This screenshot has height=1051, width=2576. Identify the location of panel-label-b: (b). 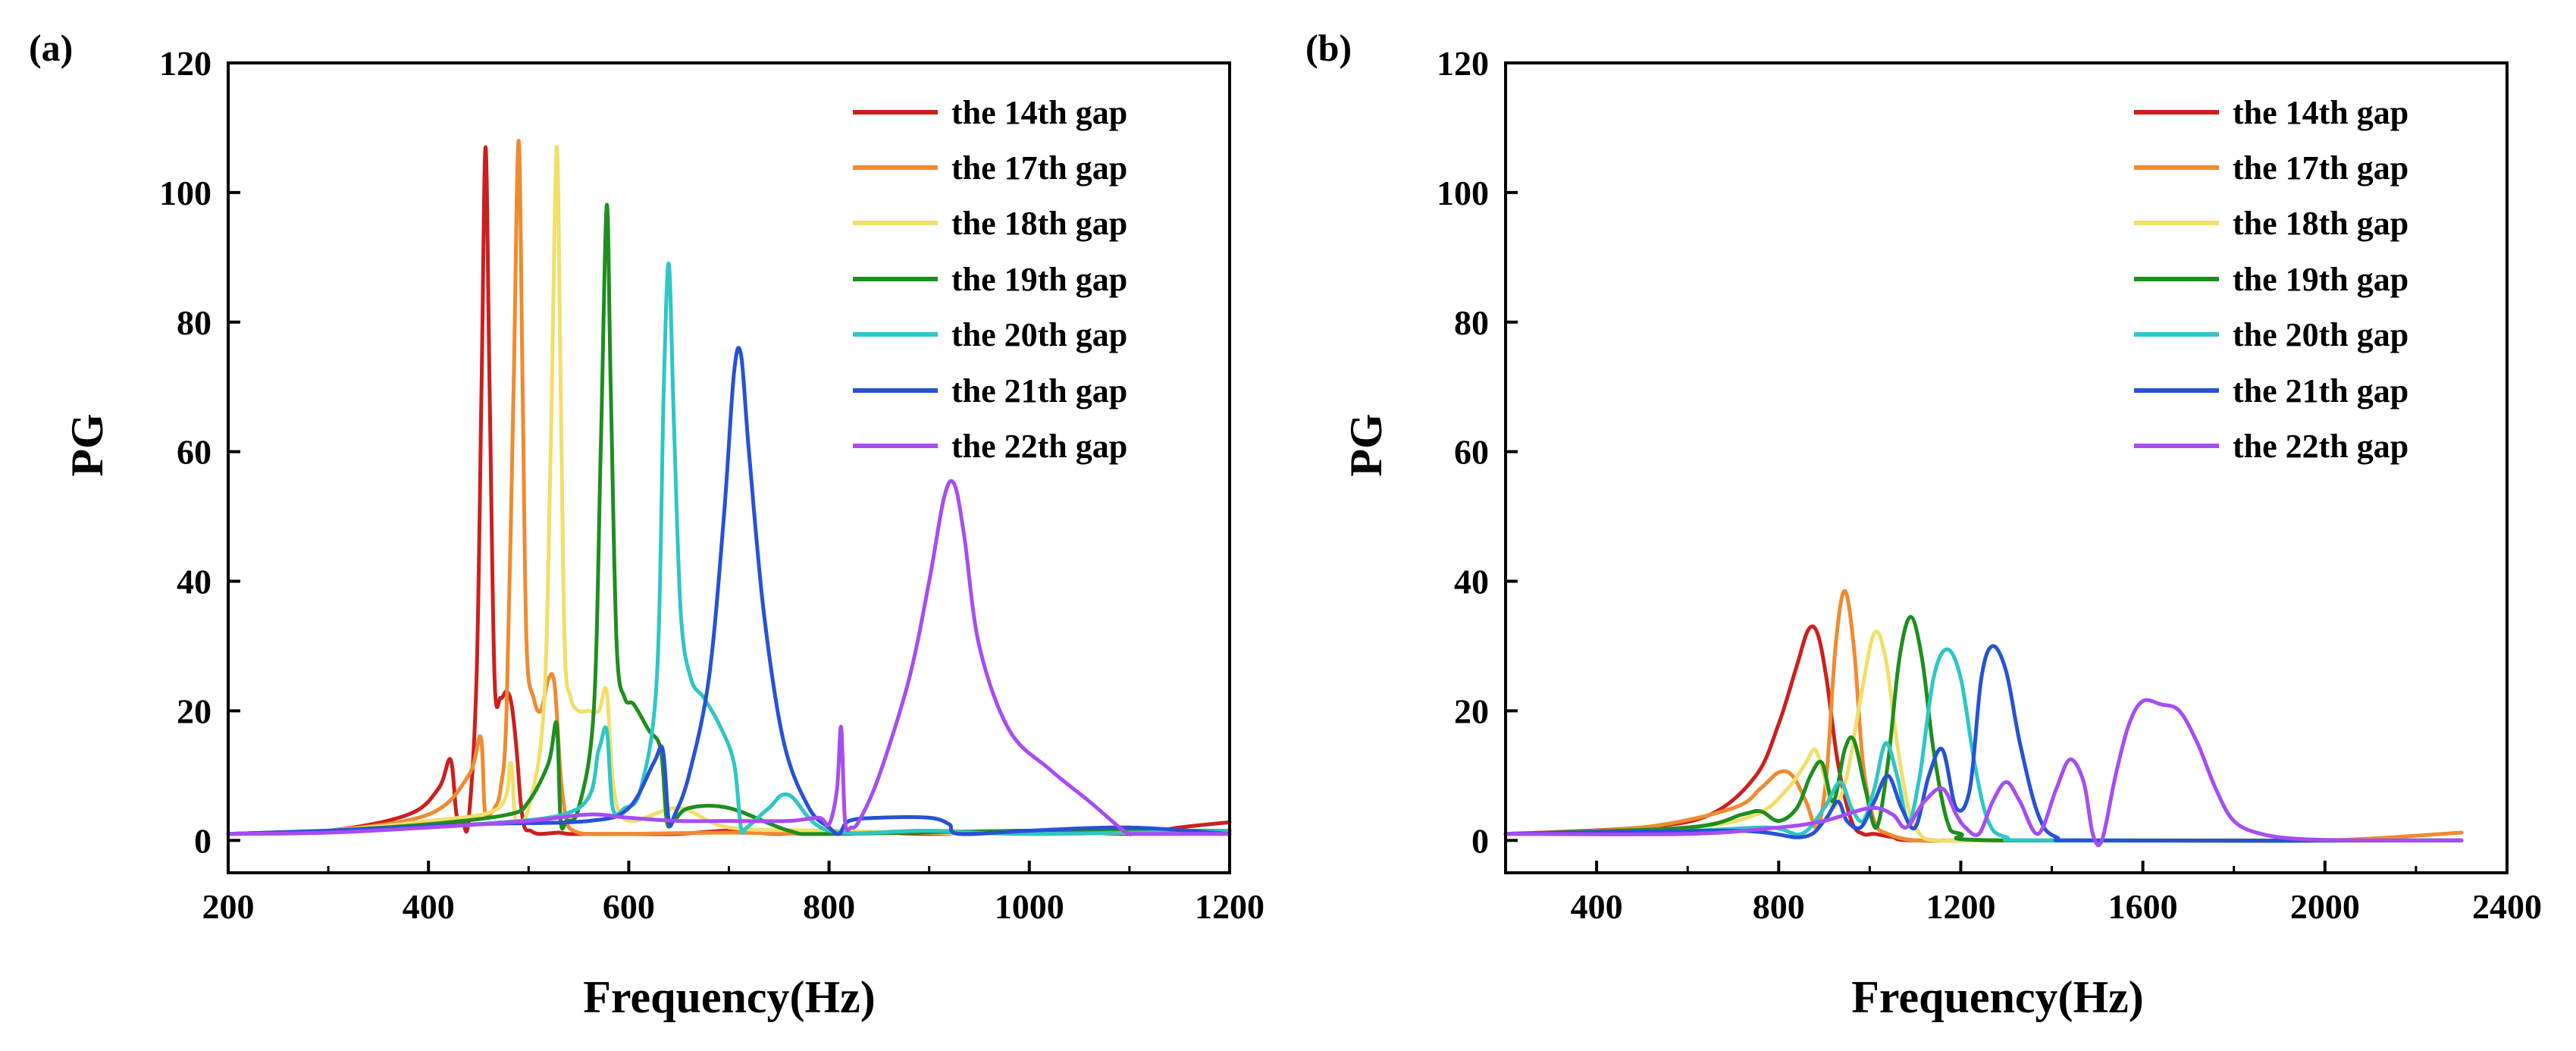
(1328, 48).